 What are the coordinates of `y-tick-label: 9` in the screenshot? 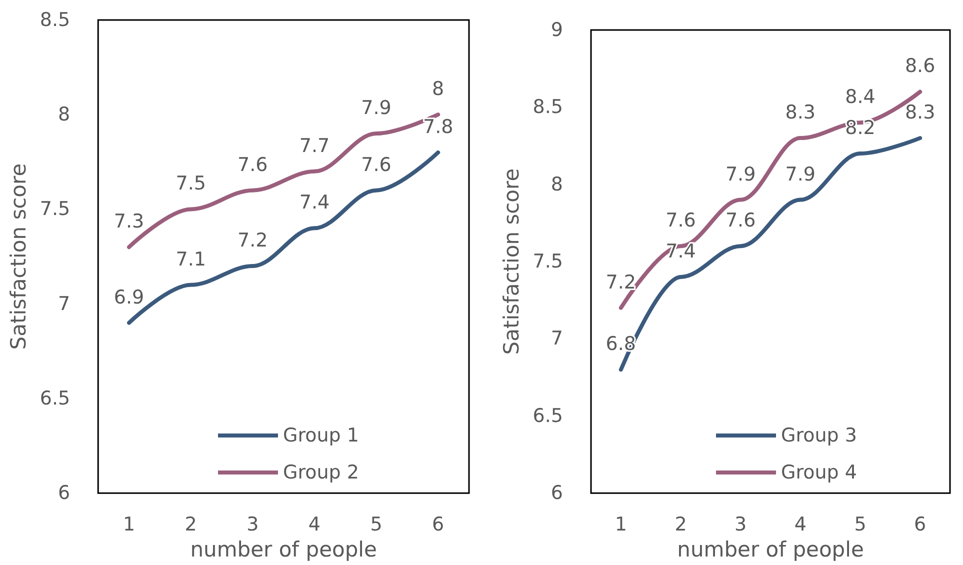 It's located at (556, 30).